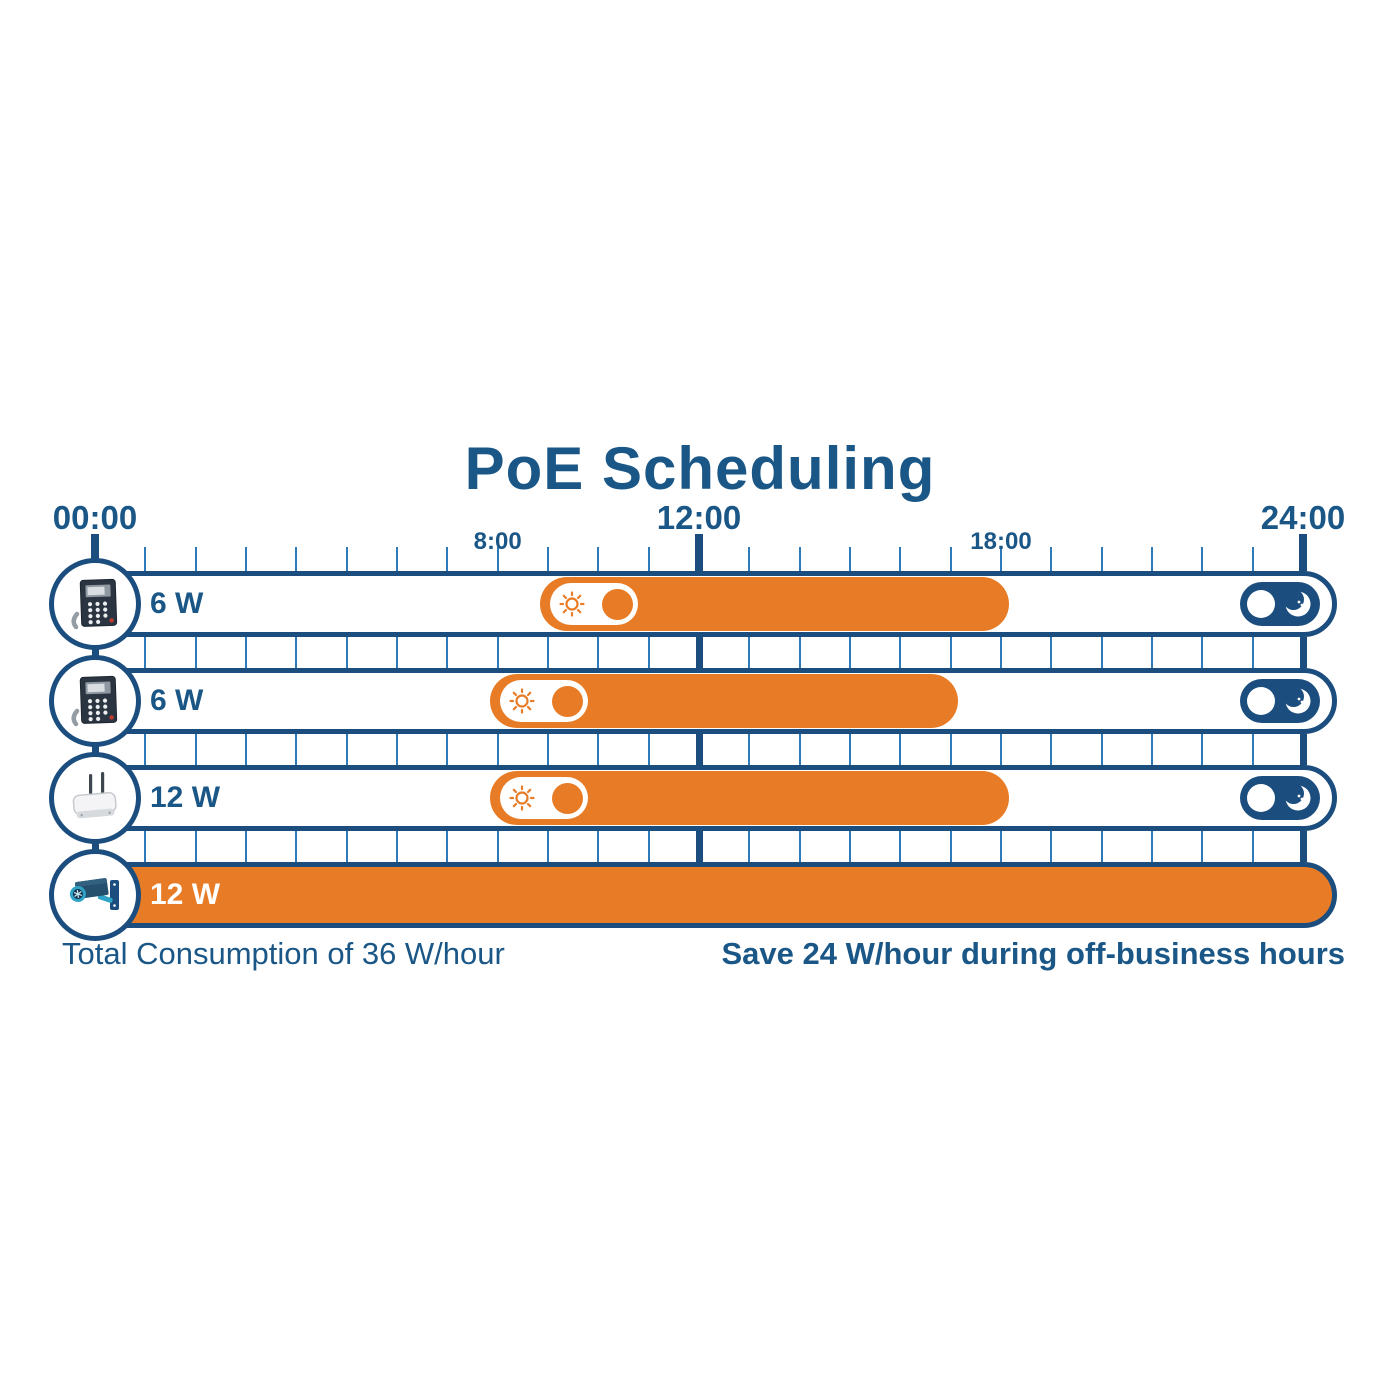 The width and height of the screenshot is (1400, 1400). Describe the element at coordinates (699, 895) in the screenshot. I see `schedule-row-track` at that location.